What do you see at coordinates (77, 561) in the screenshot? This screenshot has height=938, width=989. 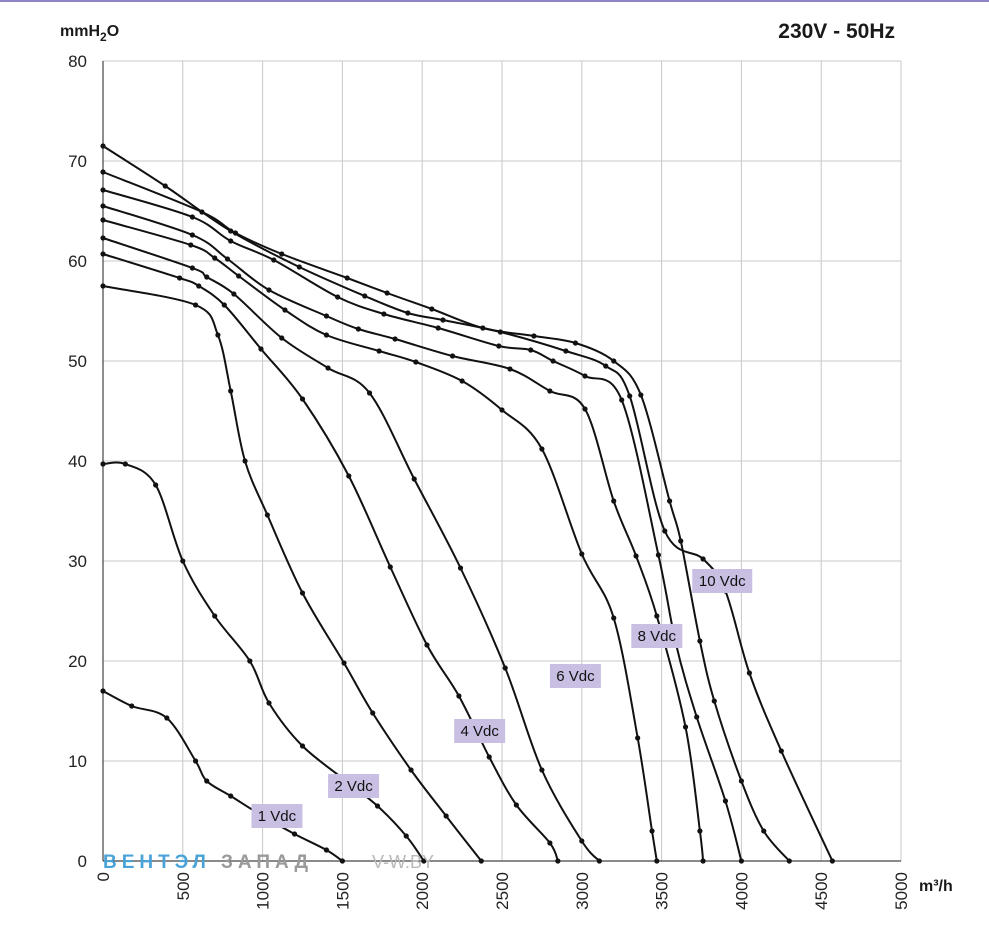 I see `y-tick-label-30: 30` at bounding box center [77, 561].